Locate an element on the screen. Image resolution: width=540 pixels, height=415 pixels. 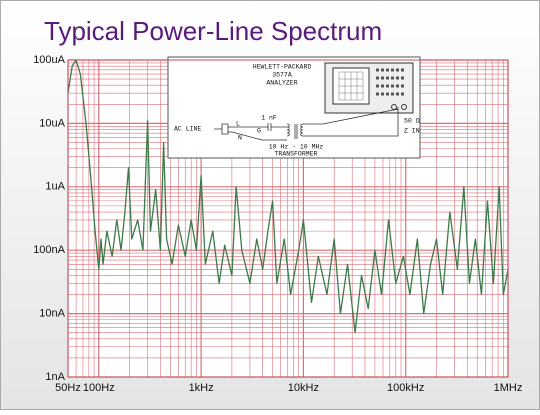
inset-text: 1 nF is located at coordinates (269, 118).